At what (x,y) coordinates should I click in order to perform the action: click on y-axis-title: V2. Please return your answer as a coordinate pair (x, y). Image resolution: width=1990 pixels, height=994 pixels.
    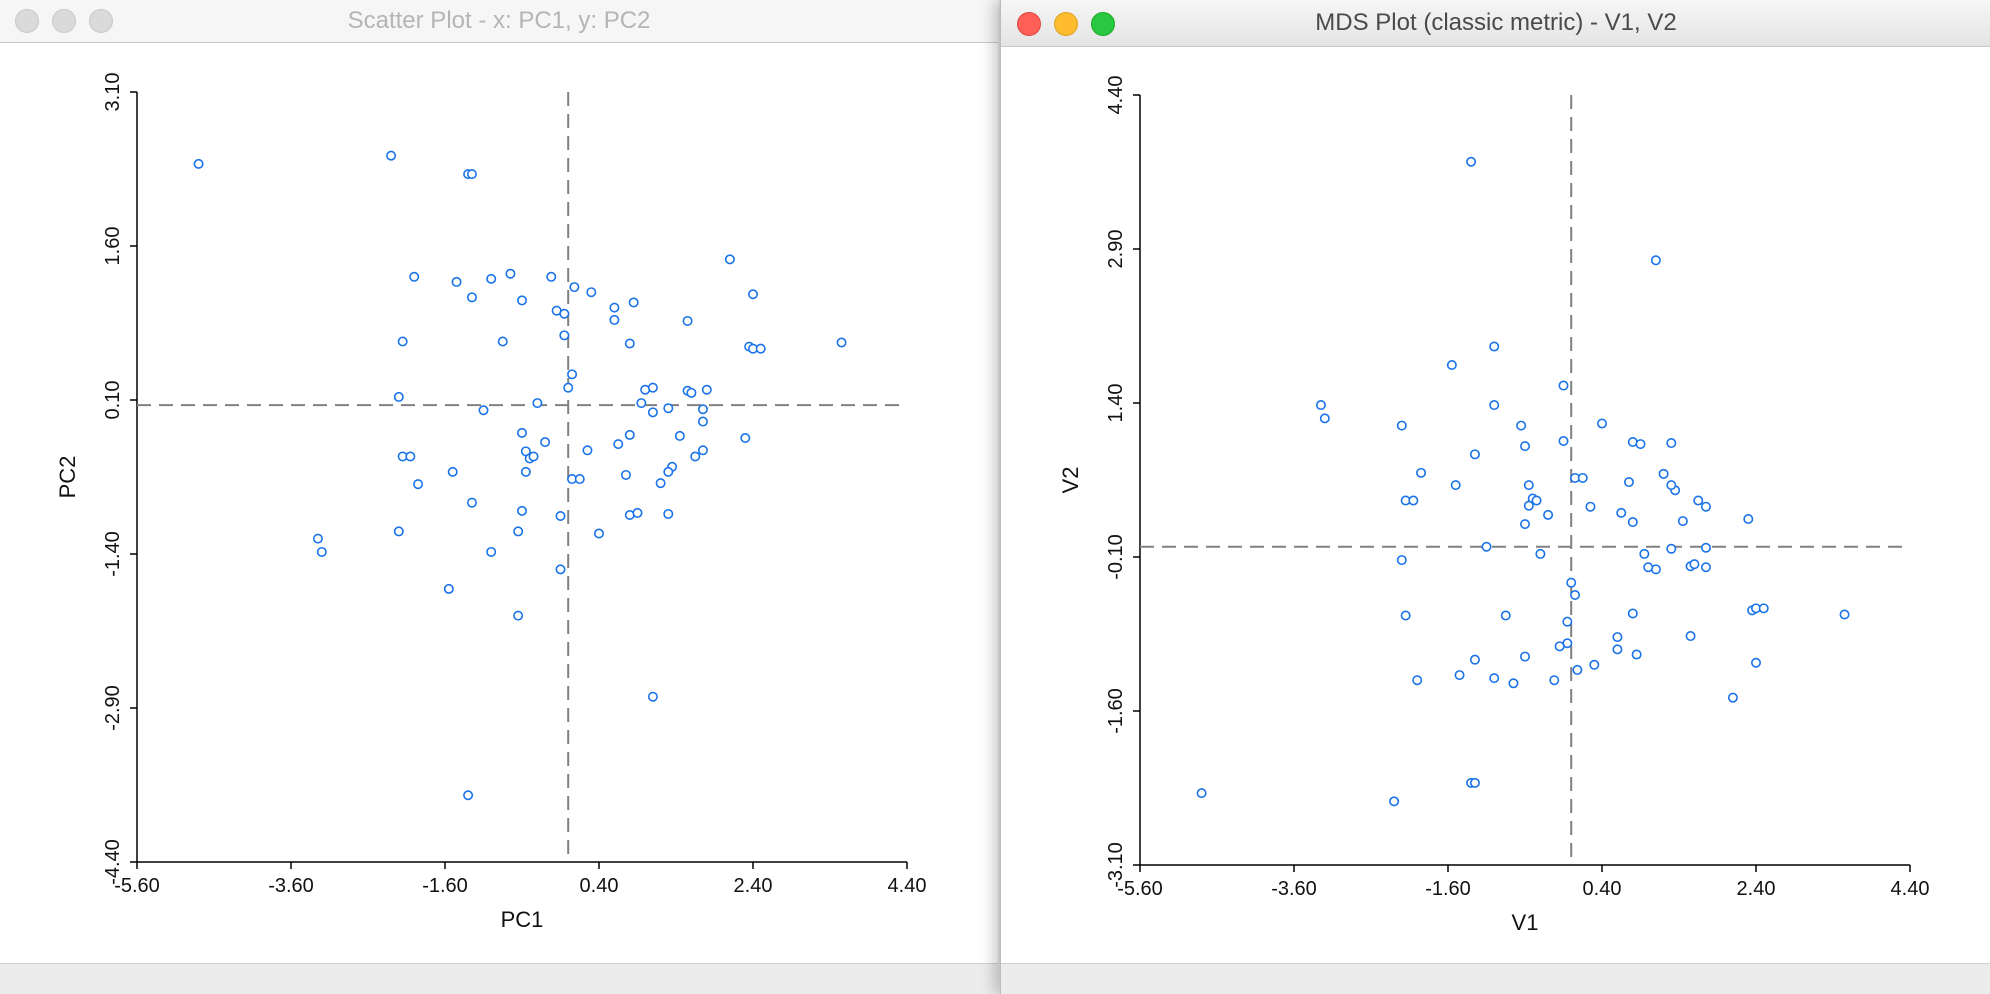
    Looking at the image, I should click on (1070, 480).